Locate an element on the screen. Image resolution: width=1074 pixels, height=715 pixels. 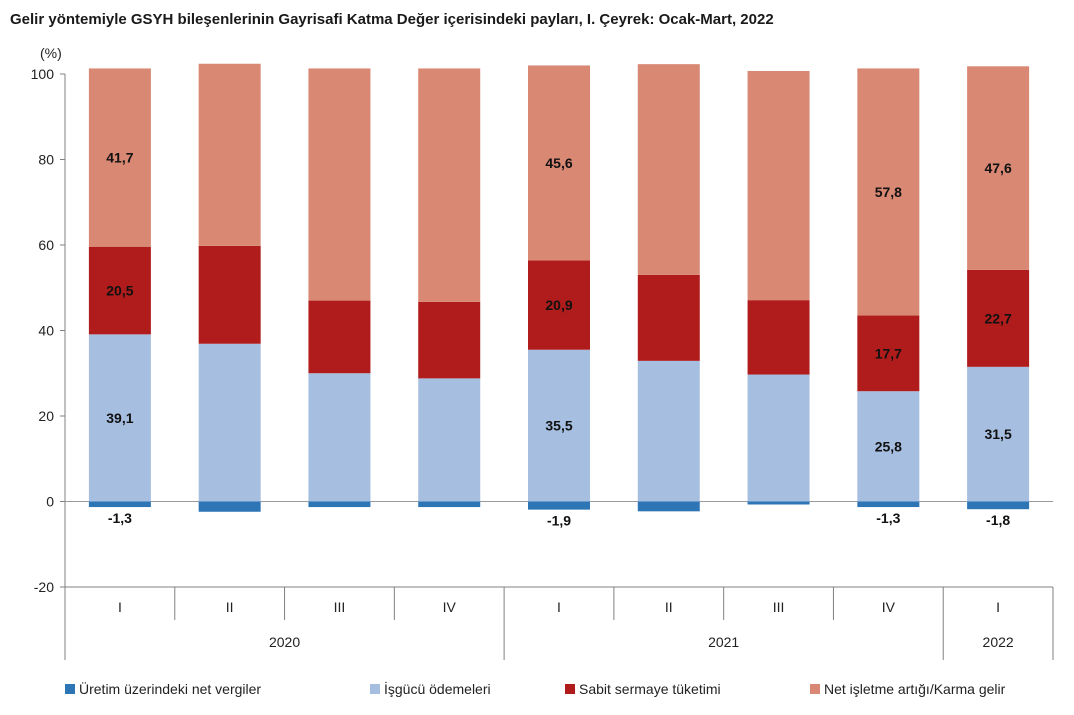
data-label: 57,8 is located at coordinates (888, 192).